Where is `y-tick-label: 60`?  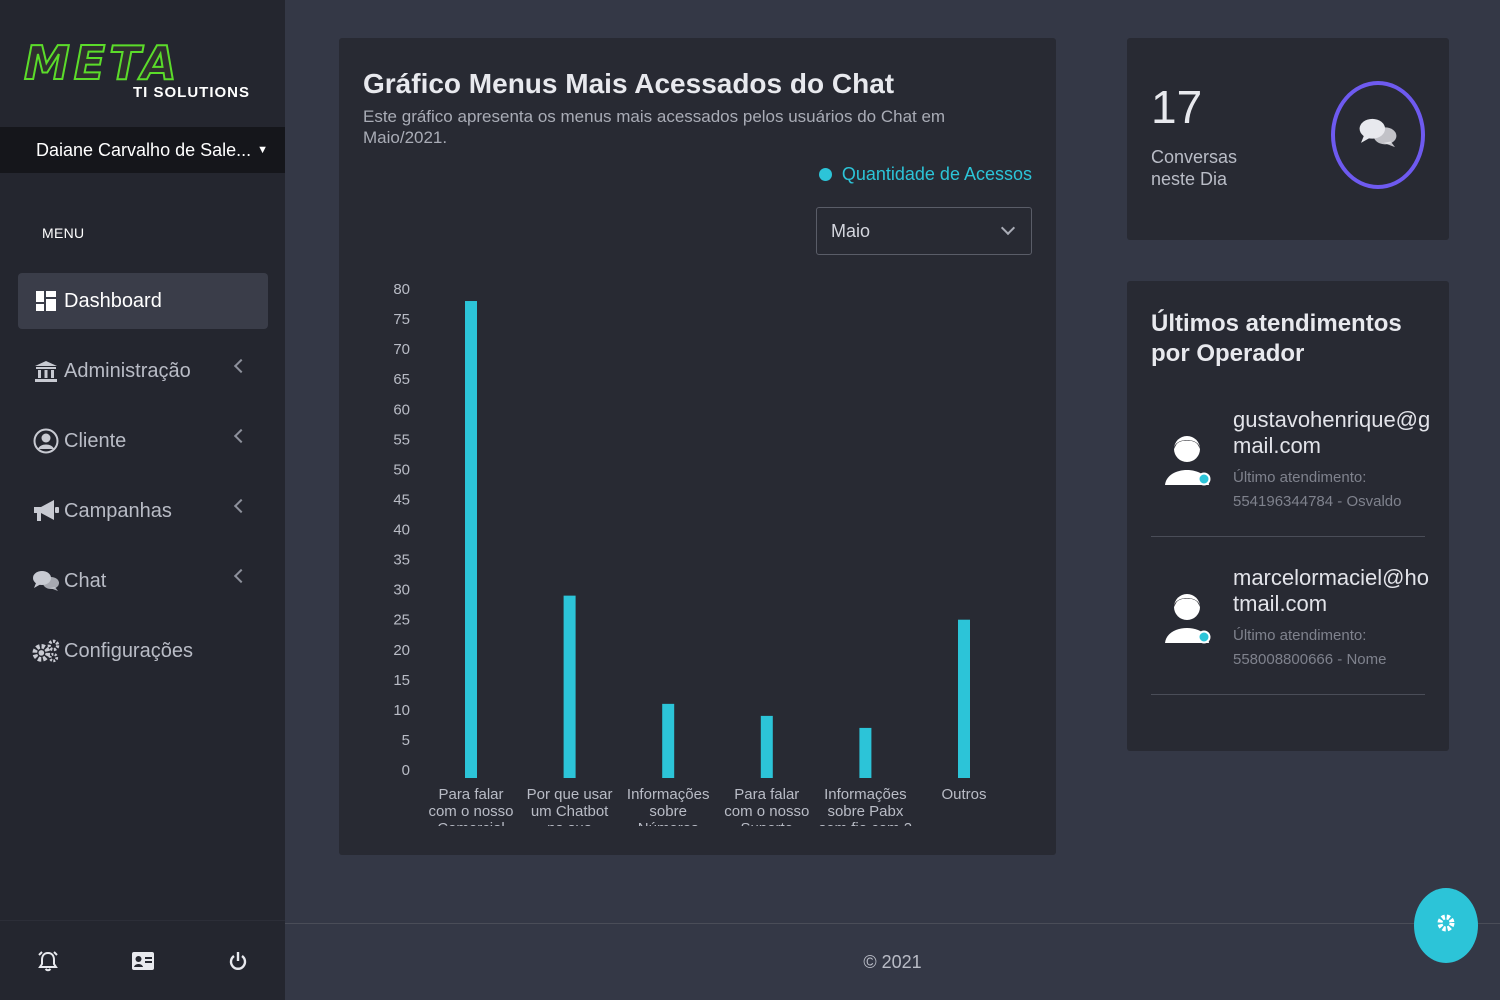
y-tick-label: 60 is located at coordinates (401, 409).